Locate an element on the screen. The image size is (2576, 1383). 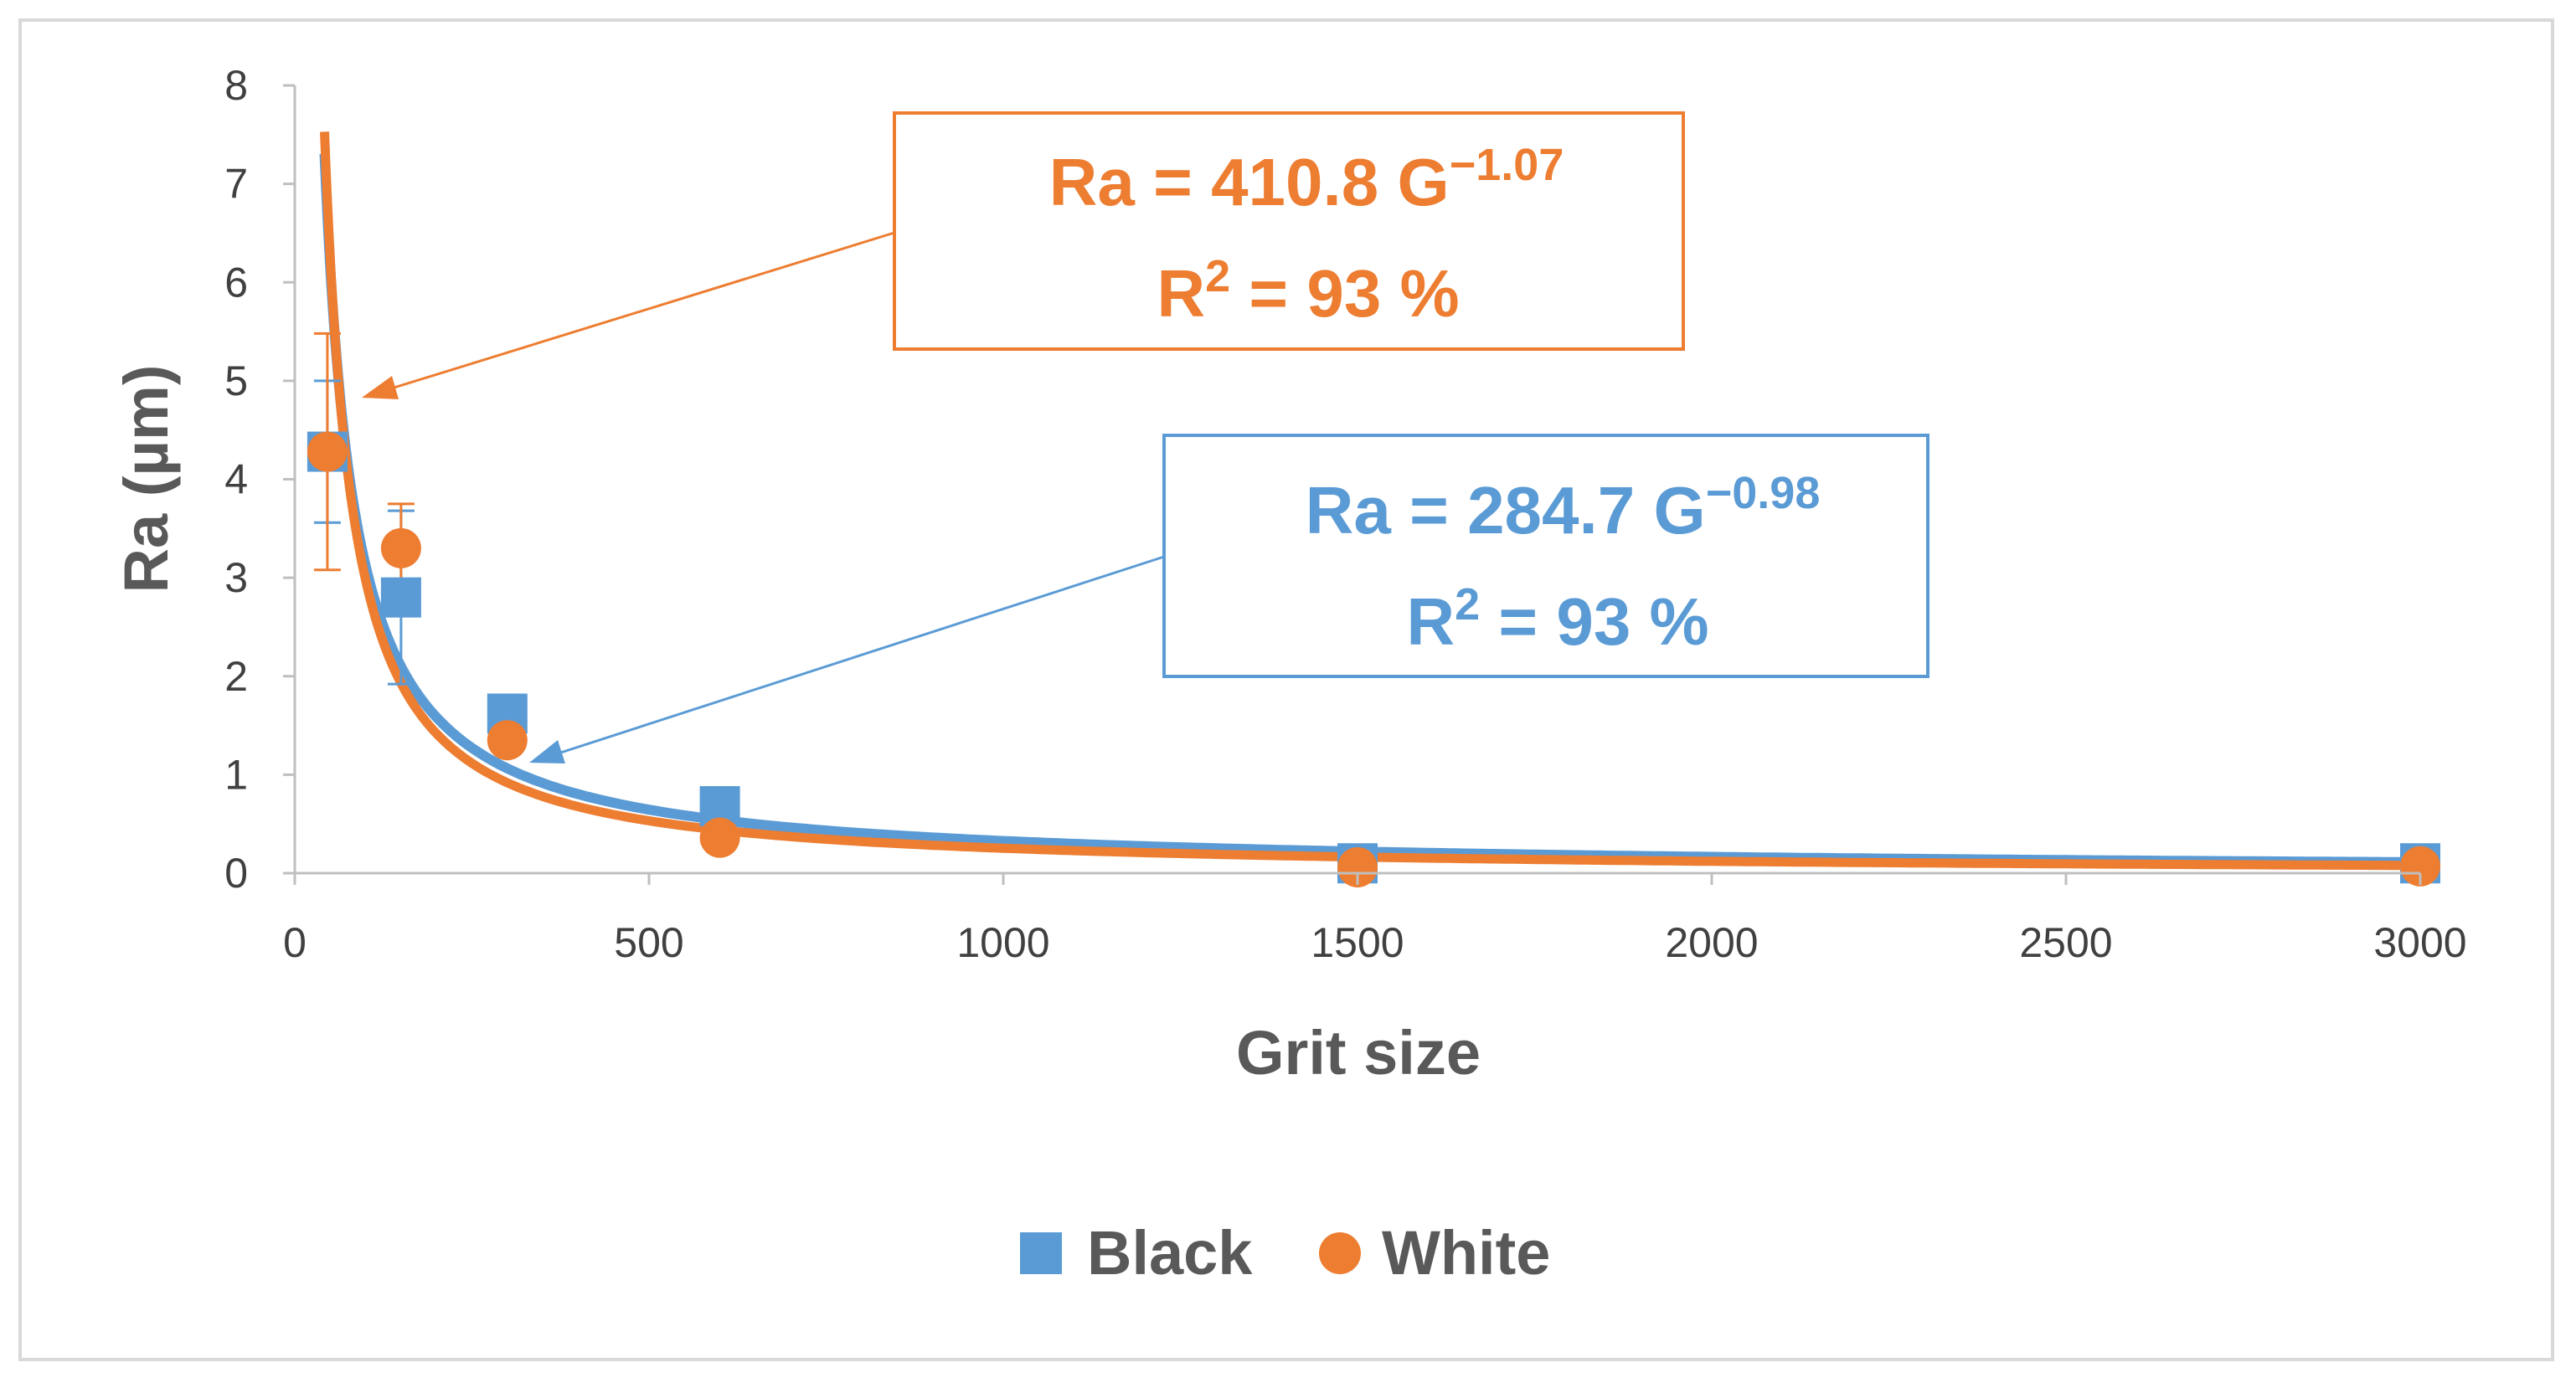
annotation-white-arrow is located at coordinates (634, 313).